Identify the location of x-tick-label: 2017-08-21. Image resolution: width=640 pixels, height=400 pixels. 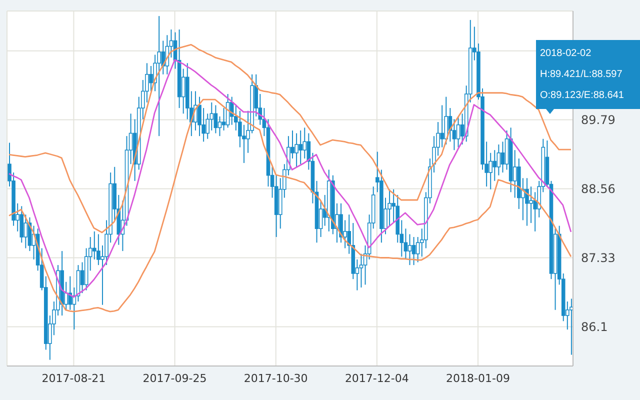
(74, 378).